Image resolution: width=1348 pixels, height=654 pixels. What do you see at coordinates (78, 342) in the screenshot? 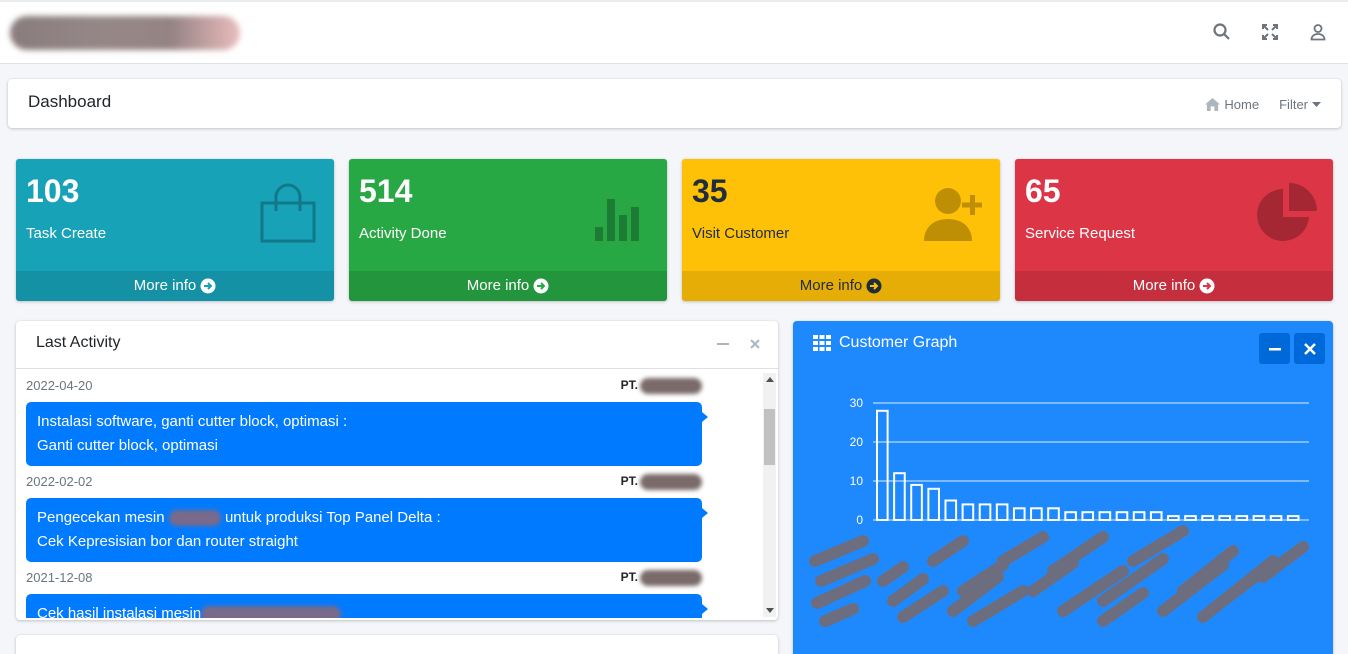
I see `card-title: Last Activity` at bounding box center [78, 342].